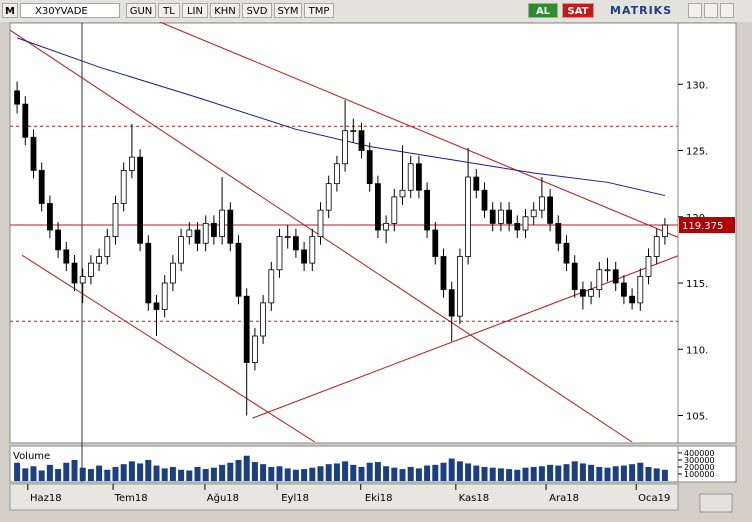  I want to click on close-button, so click(727, 10).